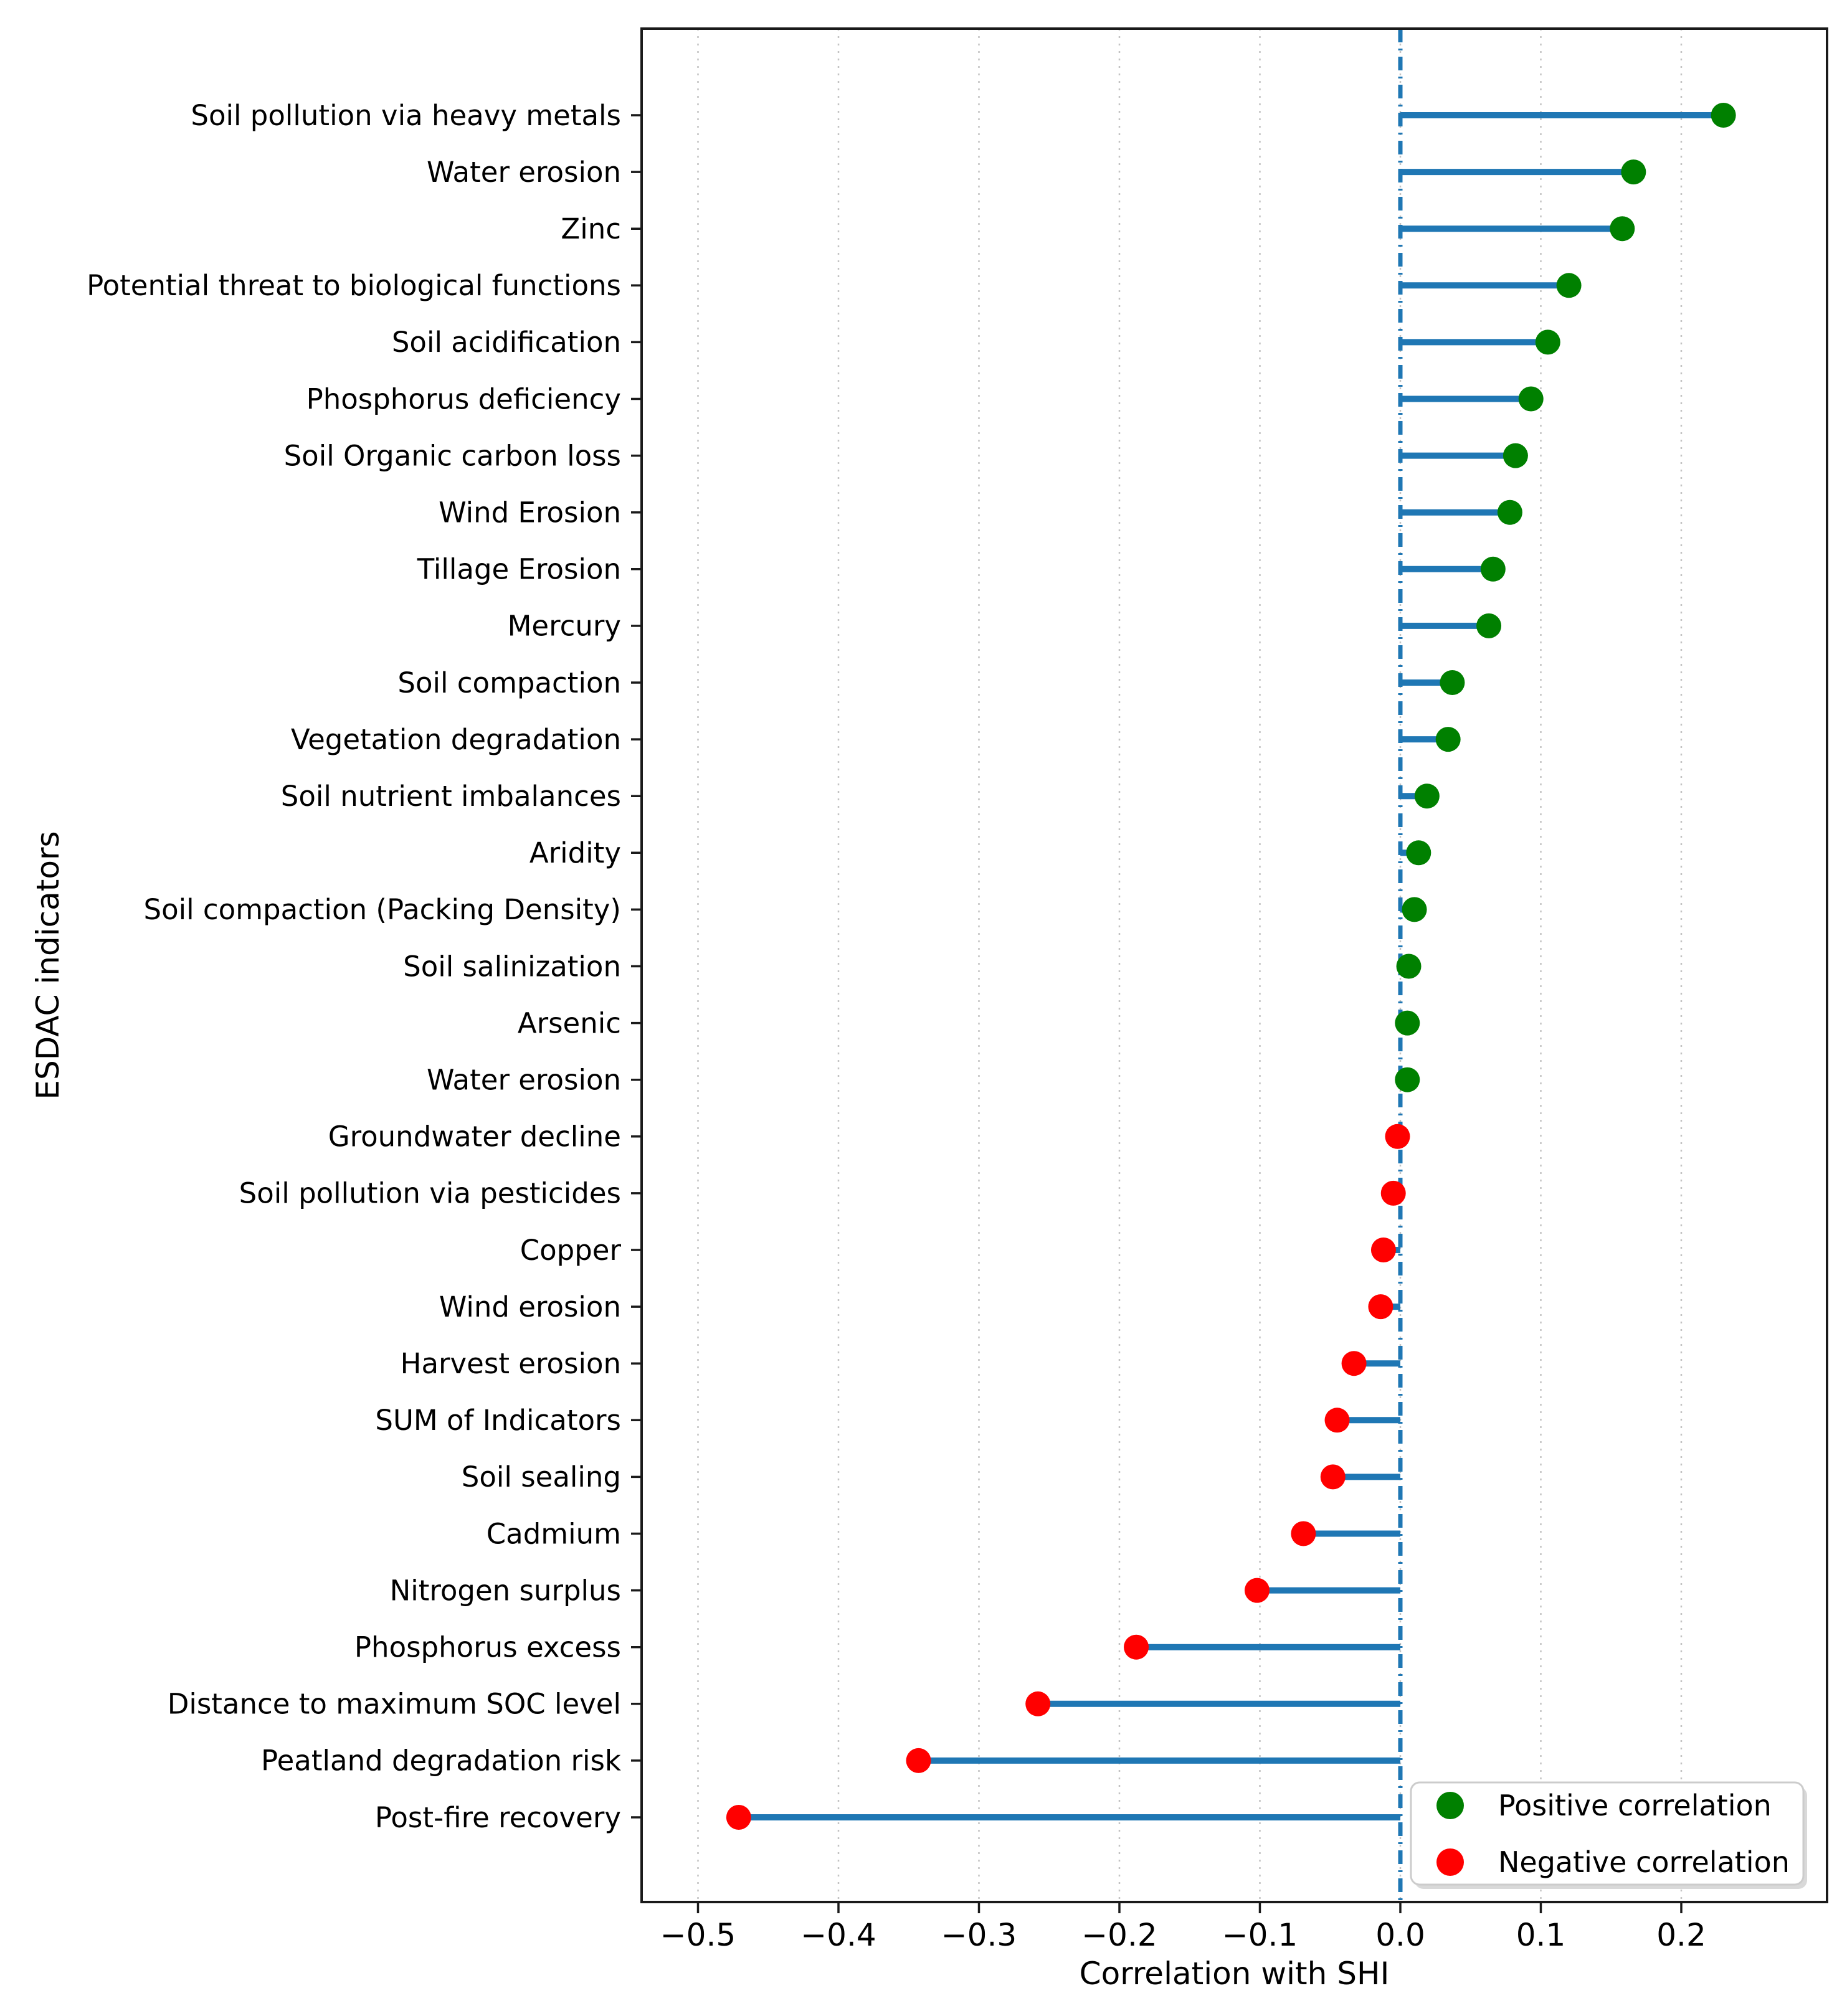  I want to click on category-label: Peatland degradation risk, so click(441, 1761).